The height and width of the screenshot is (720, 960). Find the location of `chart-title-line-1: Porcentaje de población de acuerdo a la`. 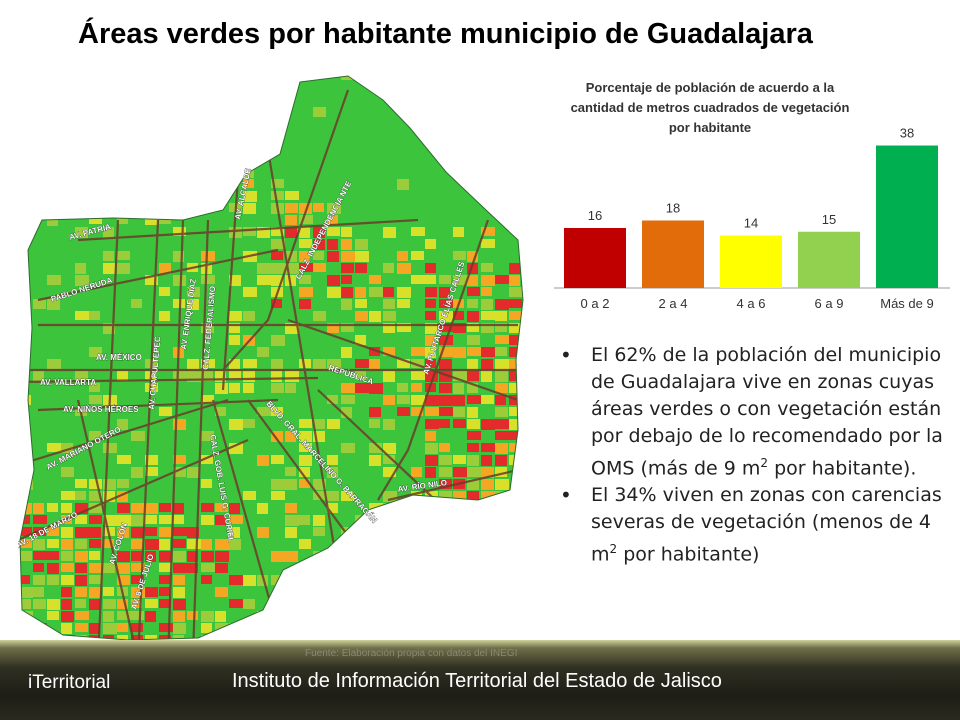

chart-title-line-1: Porcentaje de población de acuerdo a la is located at coordinates (710, 87).